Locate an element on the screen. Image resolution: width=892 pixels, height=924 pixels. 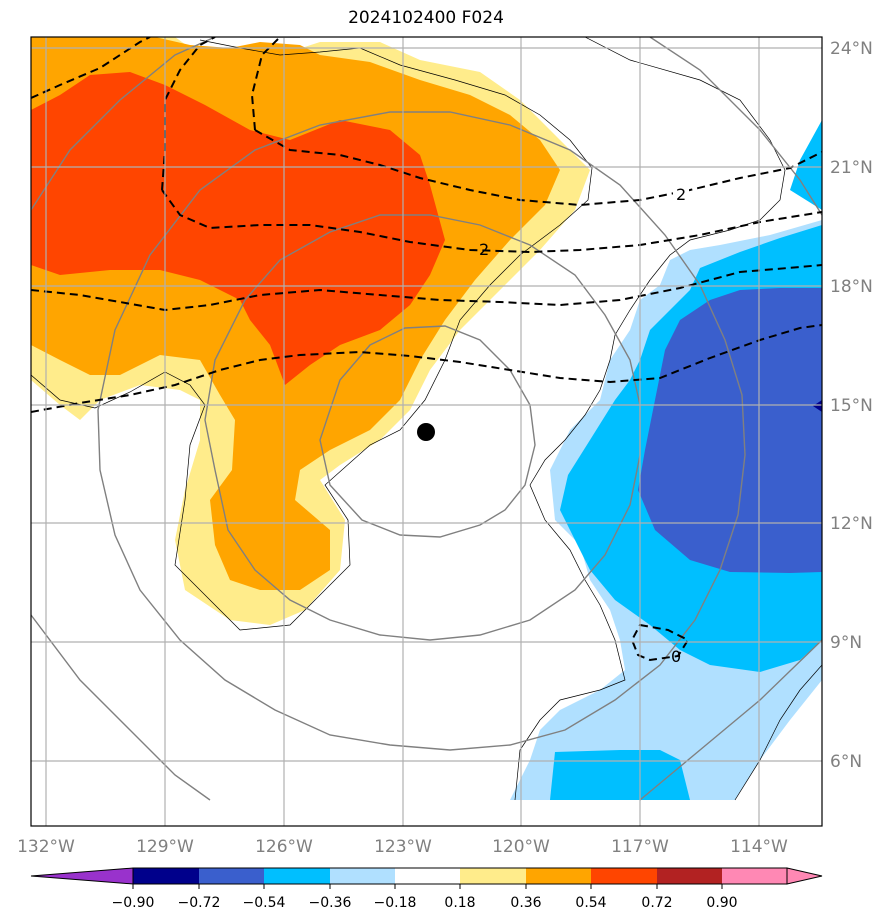
lon-label-132w: 132°W is located at coordinates (46, 847).